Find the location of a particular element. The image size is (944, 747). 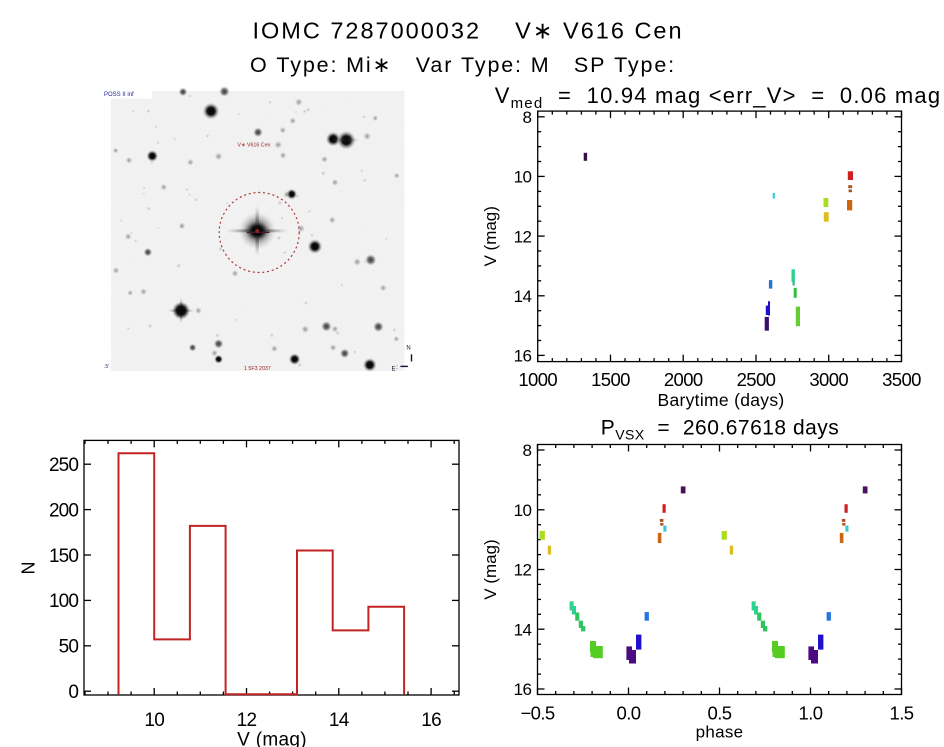

svg-text: V∗ V616 Cen is located at coordinates (254, 145).